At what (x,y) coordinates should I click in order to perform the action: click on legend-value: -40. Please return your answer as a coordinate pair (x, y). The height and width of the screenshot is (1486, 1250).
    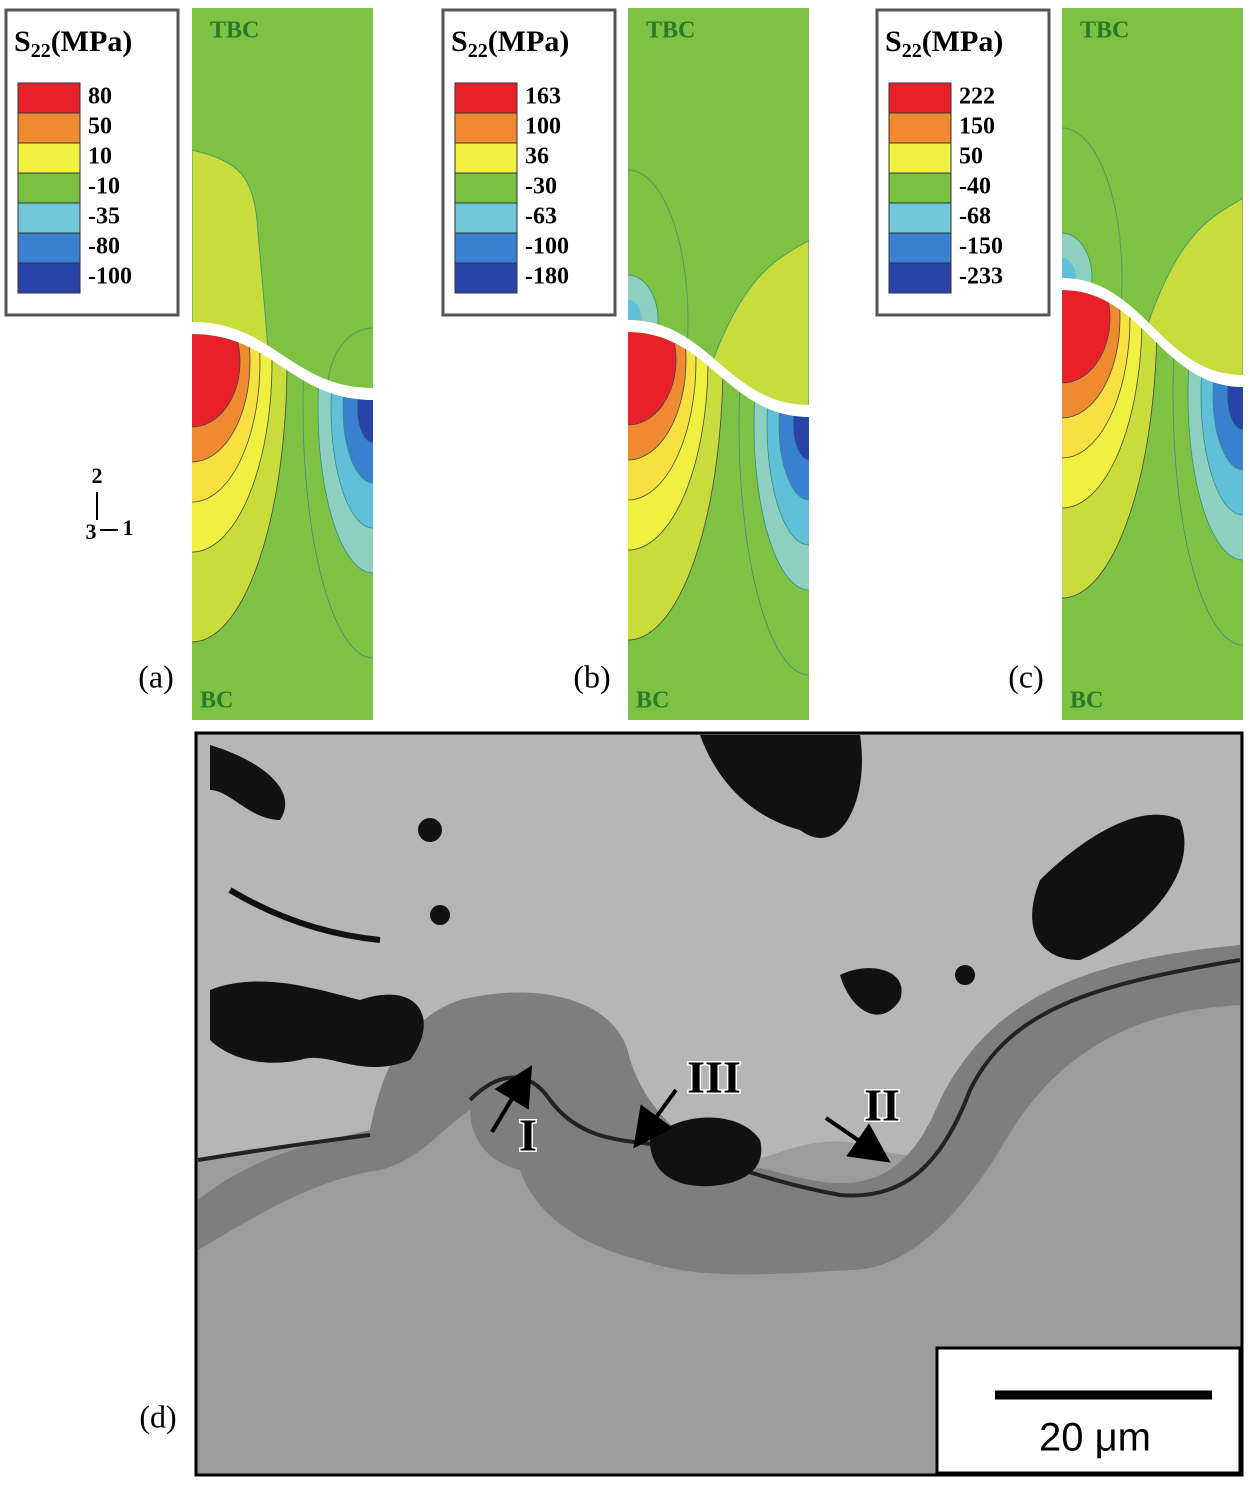
    Looking at the image, I should click on (975, 187).